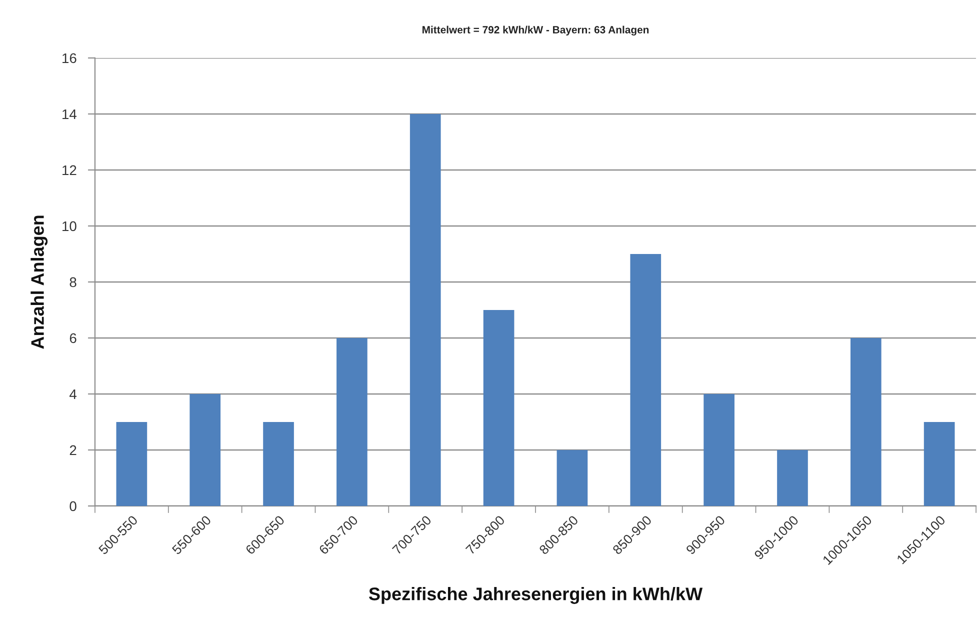 Image resolution: width=978 pixels, height=637 pixels. I want to click on y-tick-label: 12, so click(69, 170).